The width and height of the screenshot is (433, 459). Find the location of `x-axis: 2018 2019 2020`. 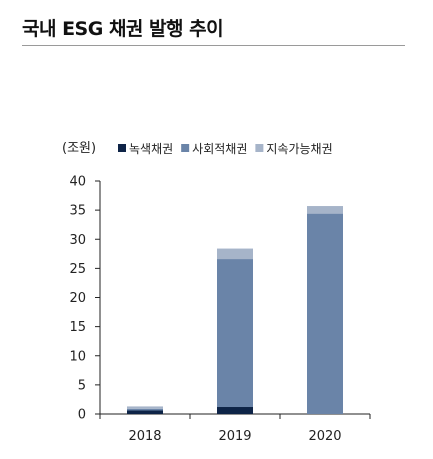

x-axis: 2018 2019 2020 is located at coordinates (235, 428).